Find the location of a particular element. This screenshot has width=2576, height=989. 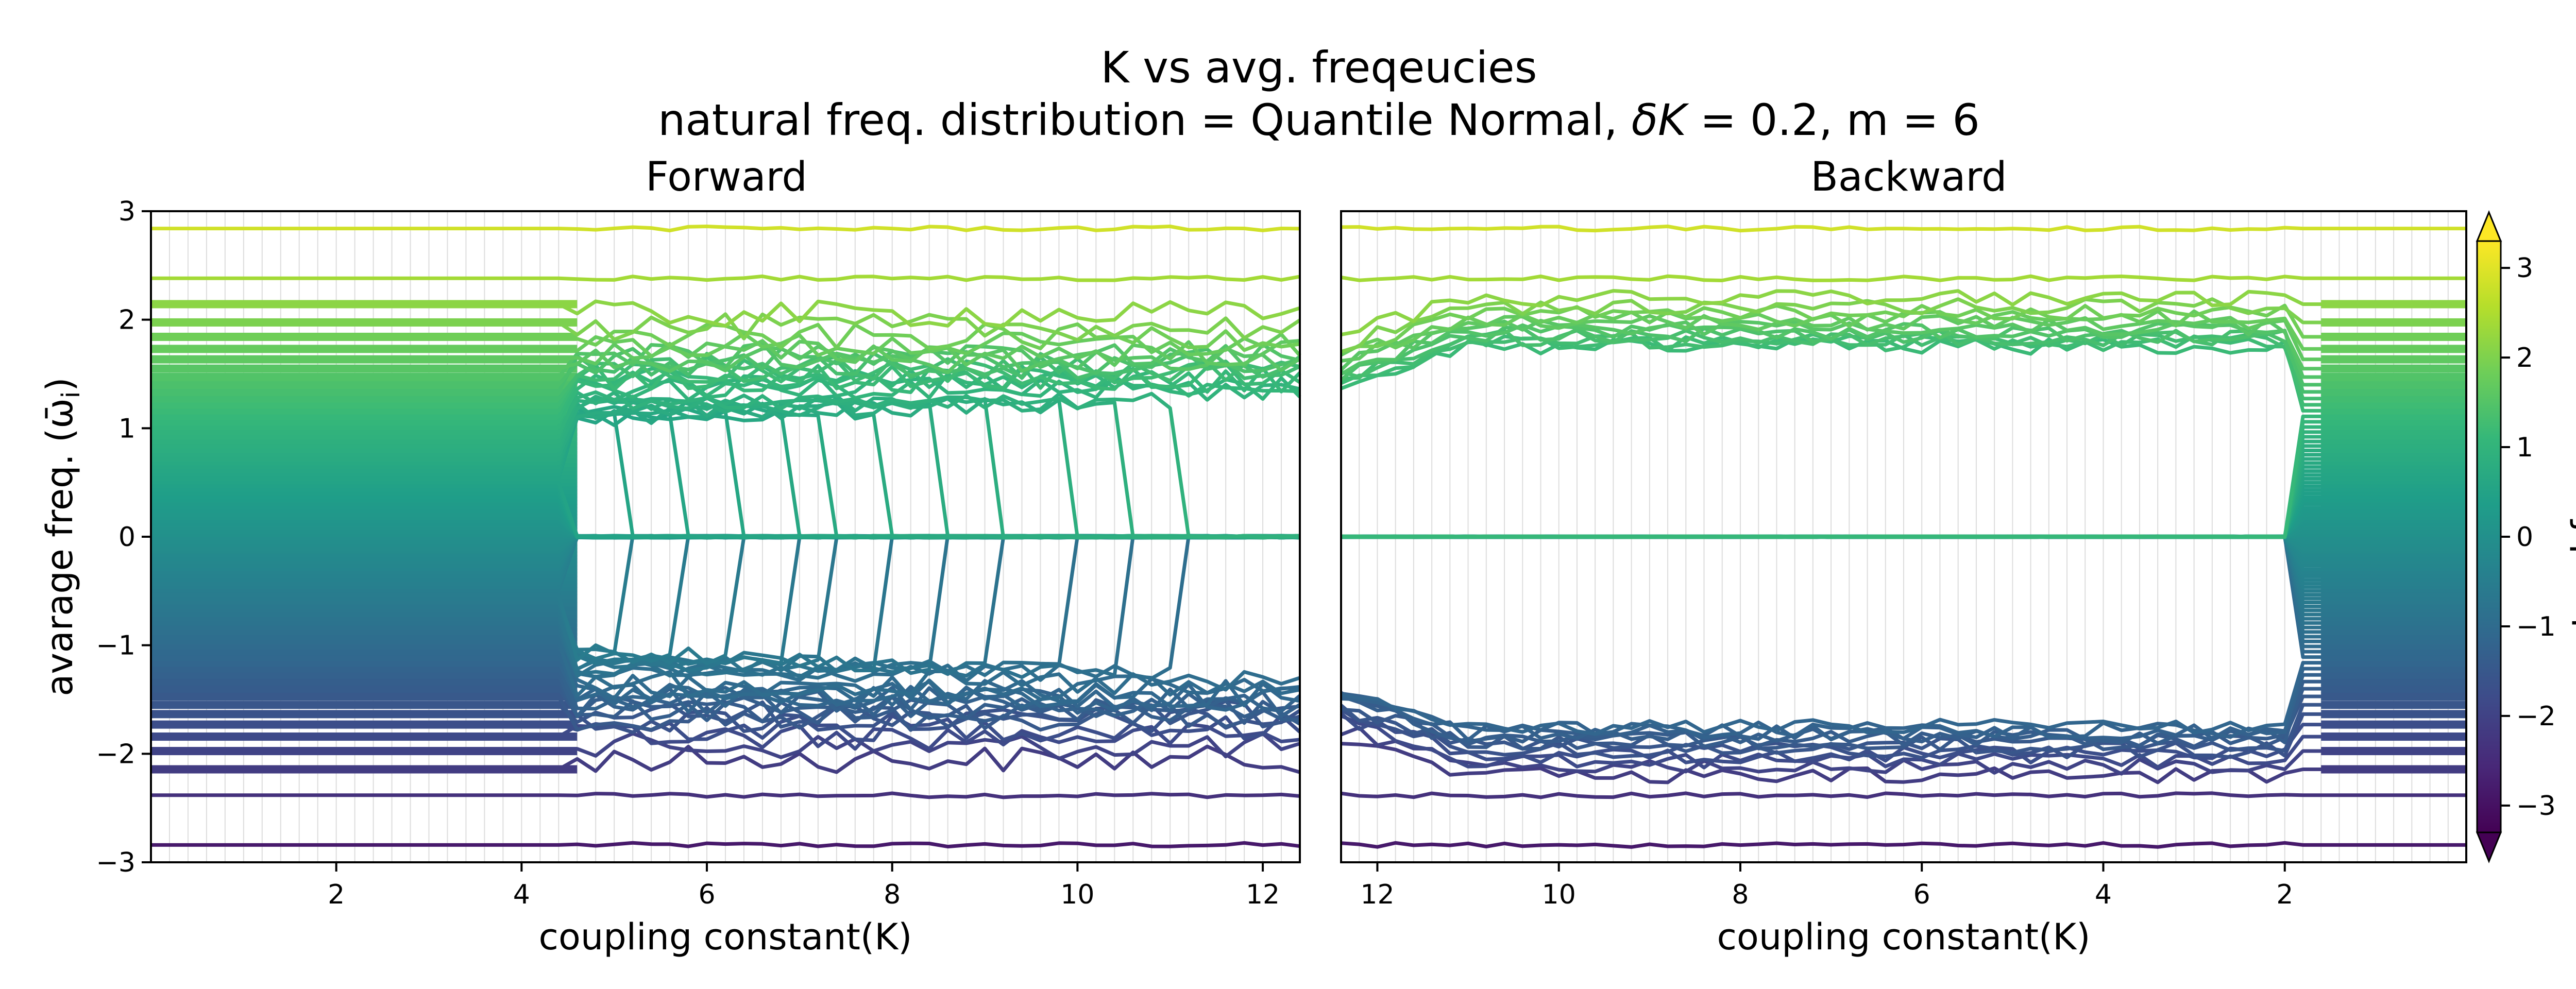

colorbar-ticks: 3 2 1 0 −1 −2 −3 is located at coordinates (2528, 537).